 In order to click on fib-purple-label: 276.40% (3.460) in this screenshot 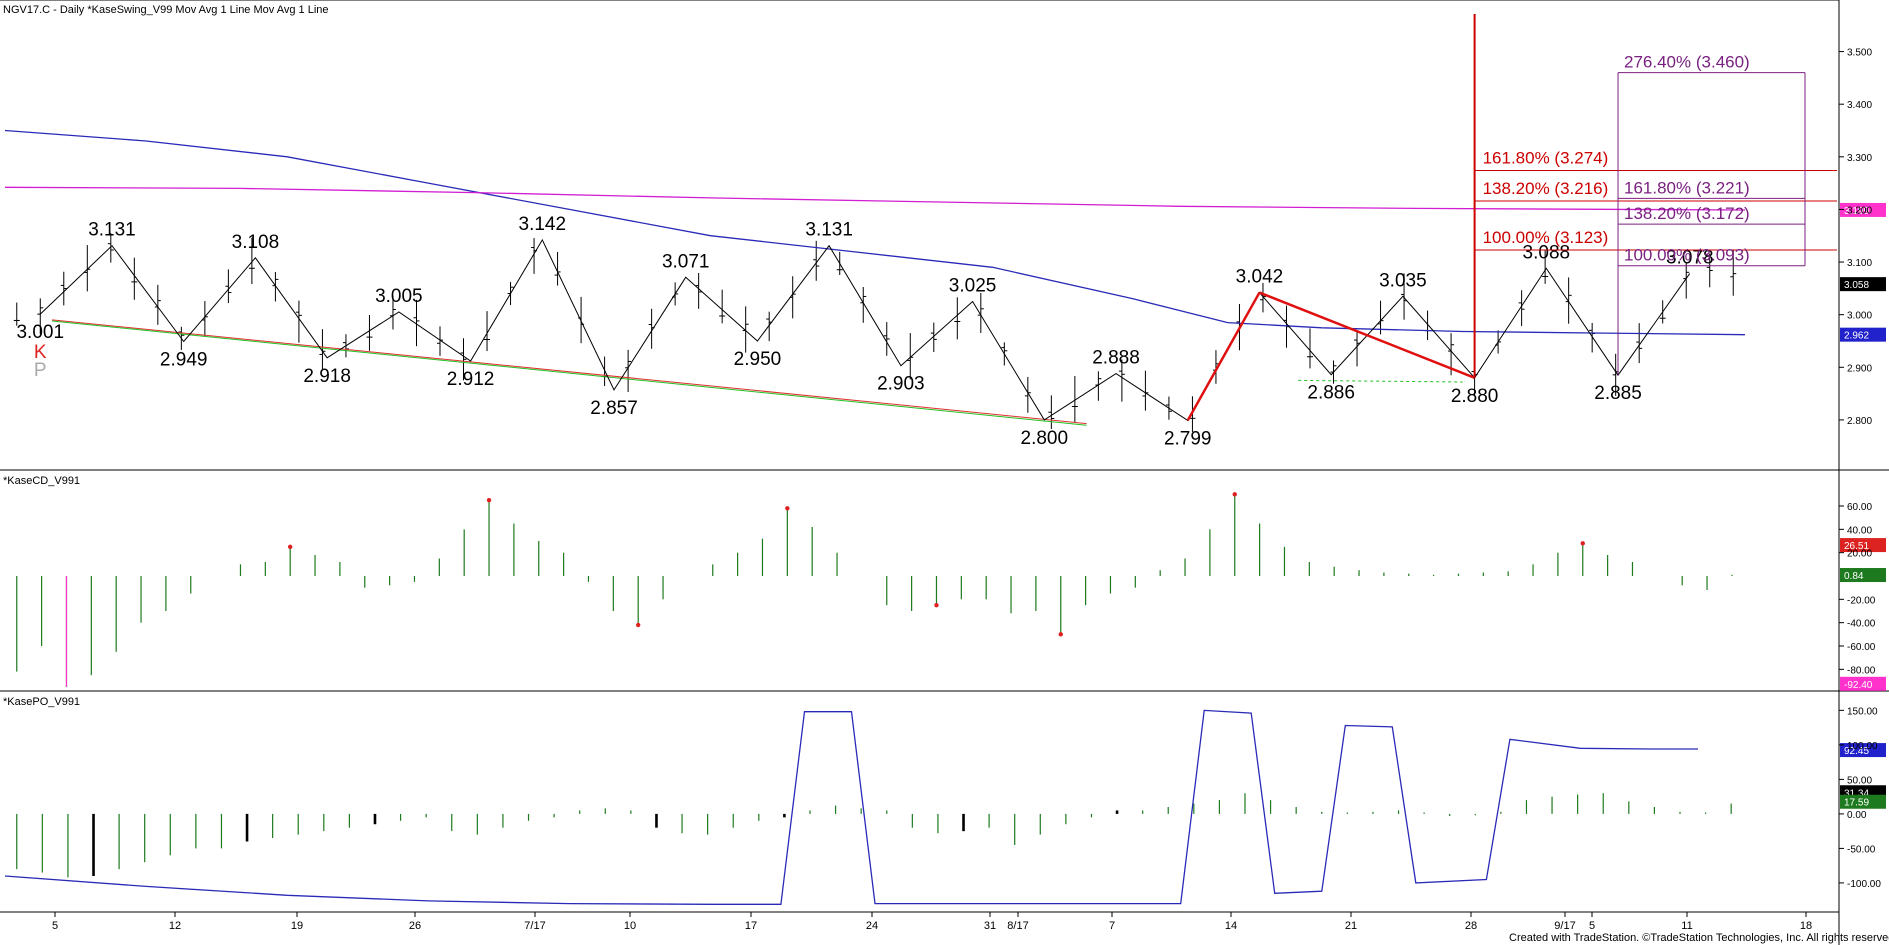, I will do `click(1687, 62)`.